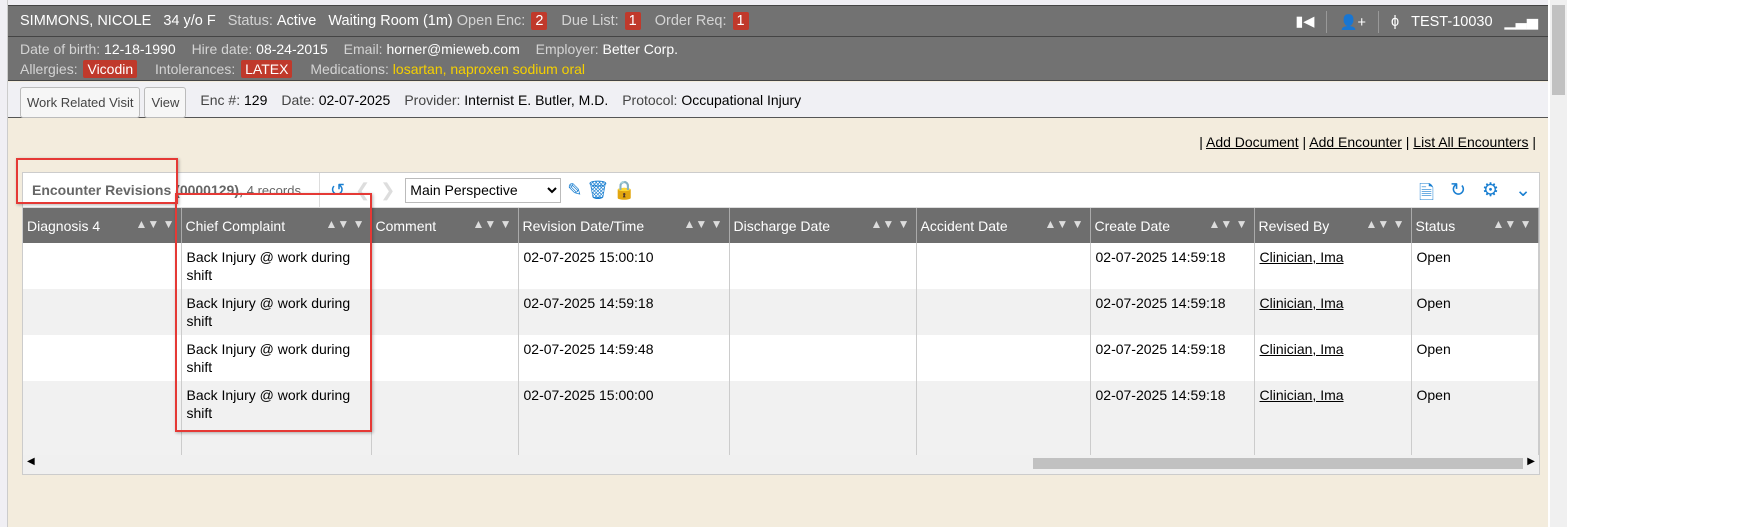  I want to click on email-label: Email:, so click(363, 49).